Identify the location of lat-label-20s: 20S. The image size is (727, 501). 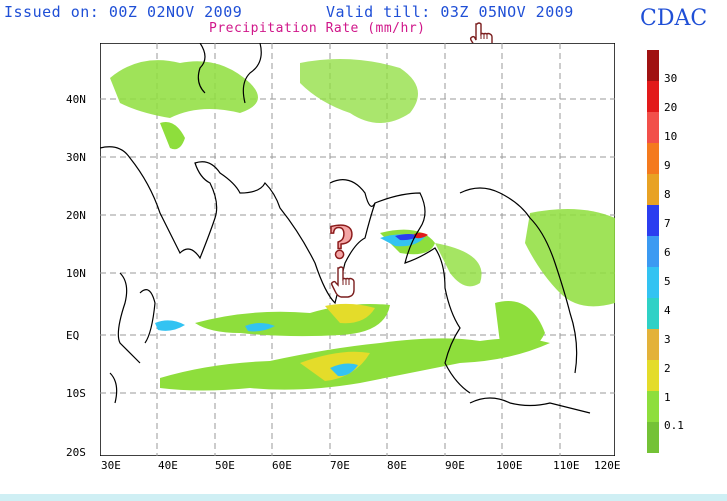
(76, 452).